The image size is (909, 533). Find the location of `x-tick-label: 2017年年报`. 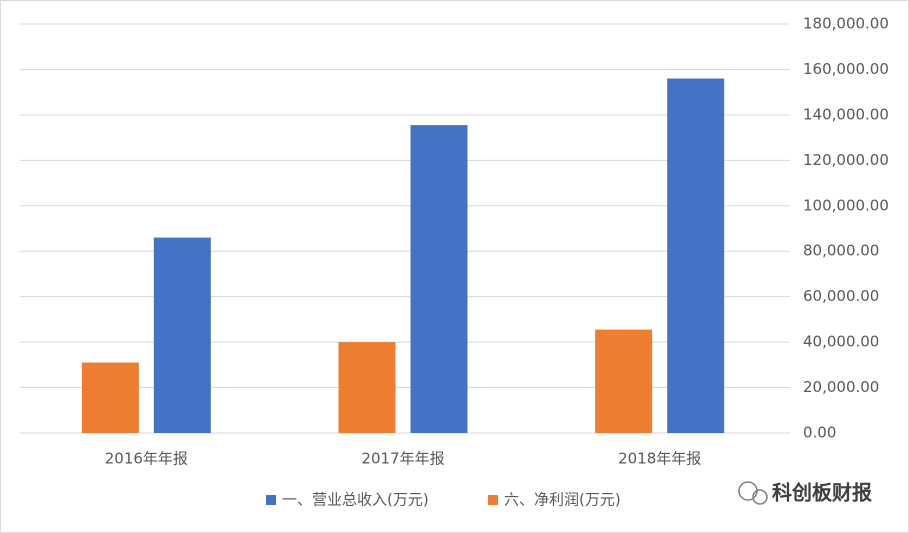

x-tick-label: 2017年年报 is located at coordinates (402, 459).